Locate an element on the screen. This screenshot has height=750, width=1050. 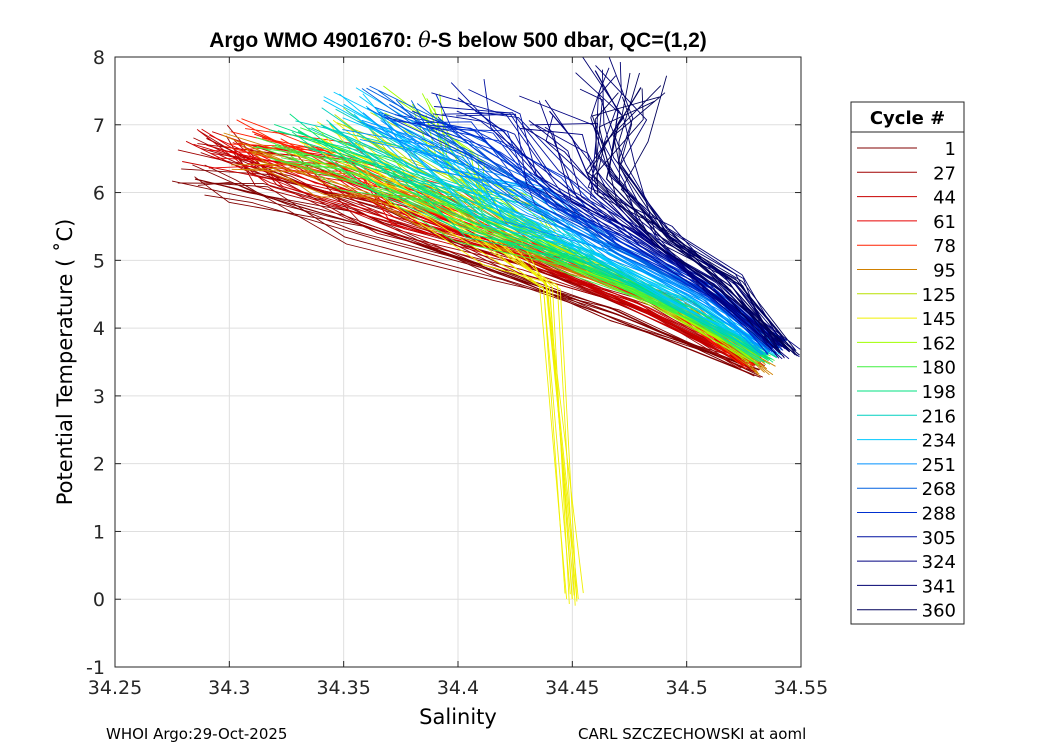
legend-label-1: 1 is located at coordinates (950, 149).